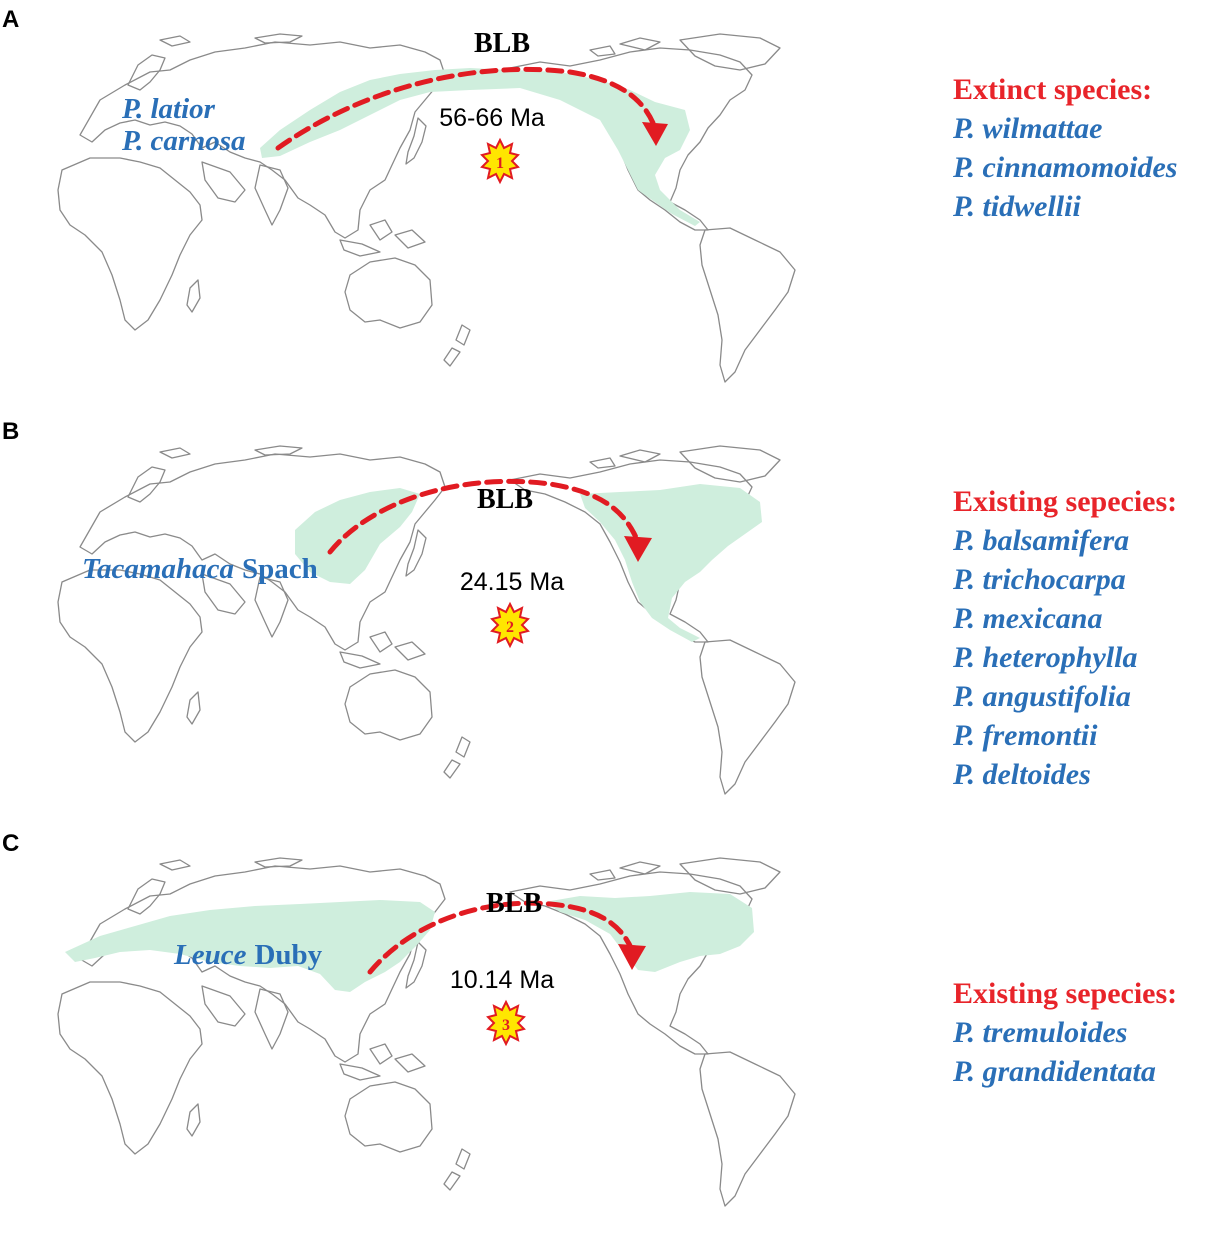 Image resolution: width=1209 pixels, height=1237 pixels. I want to click on species-item: P. angustifolia, so click(1042, 696).